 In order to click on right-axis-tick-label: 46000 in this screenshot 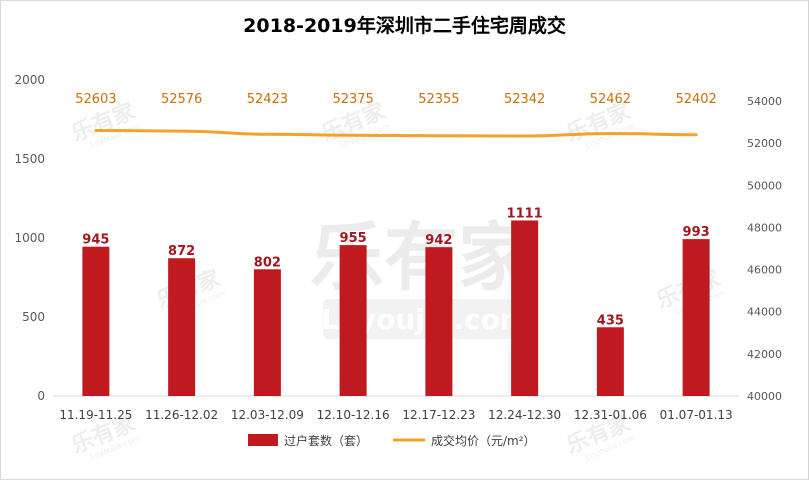, I will do `click(764, 270)`.